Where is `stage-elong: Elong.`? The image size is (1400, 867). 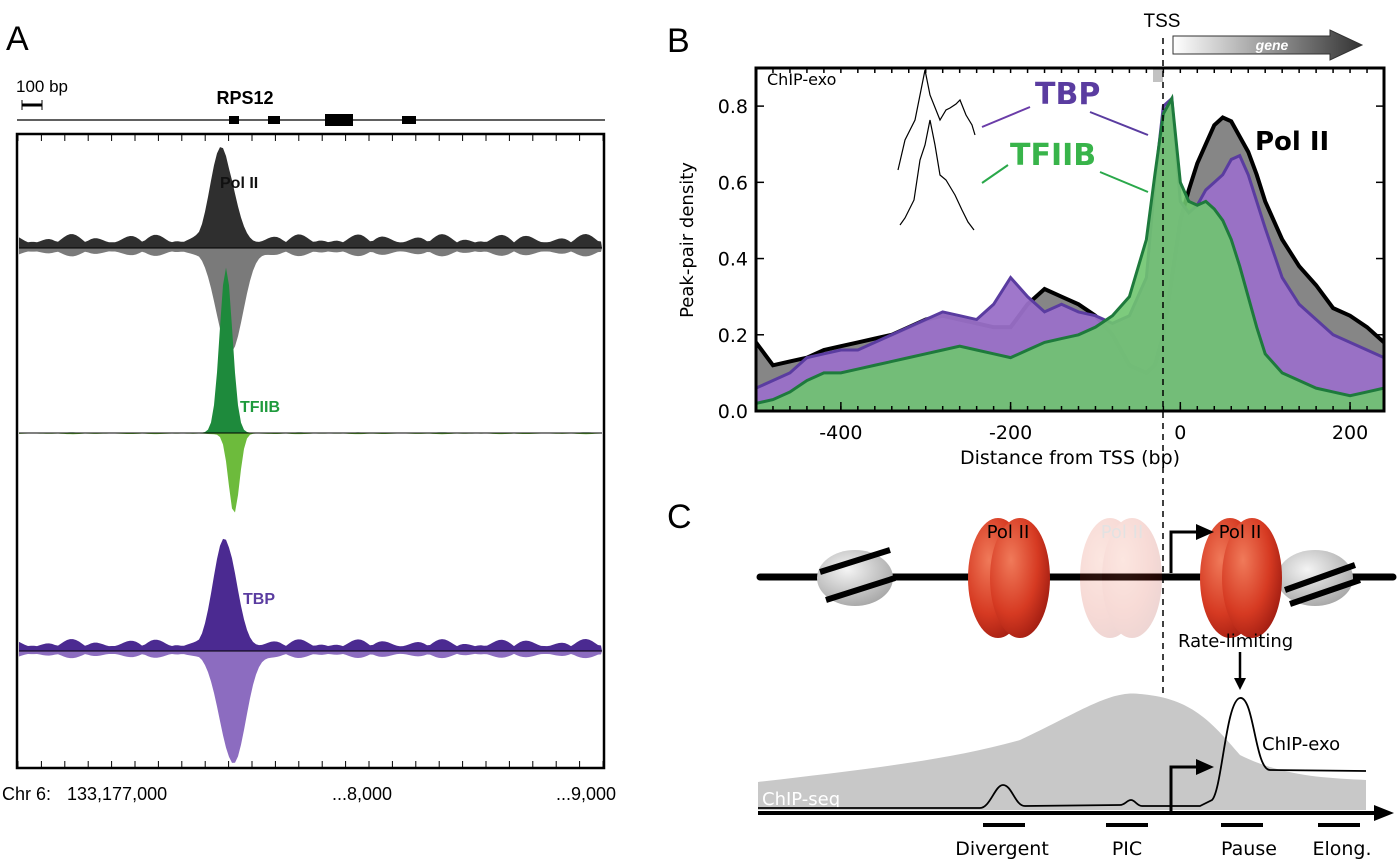
stage-elong: Elong. is located at coordinates (1341, 849).